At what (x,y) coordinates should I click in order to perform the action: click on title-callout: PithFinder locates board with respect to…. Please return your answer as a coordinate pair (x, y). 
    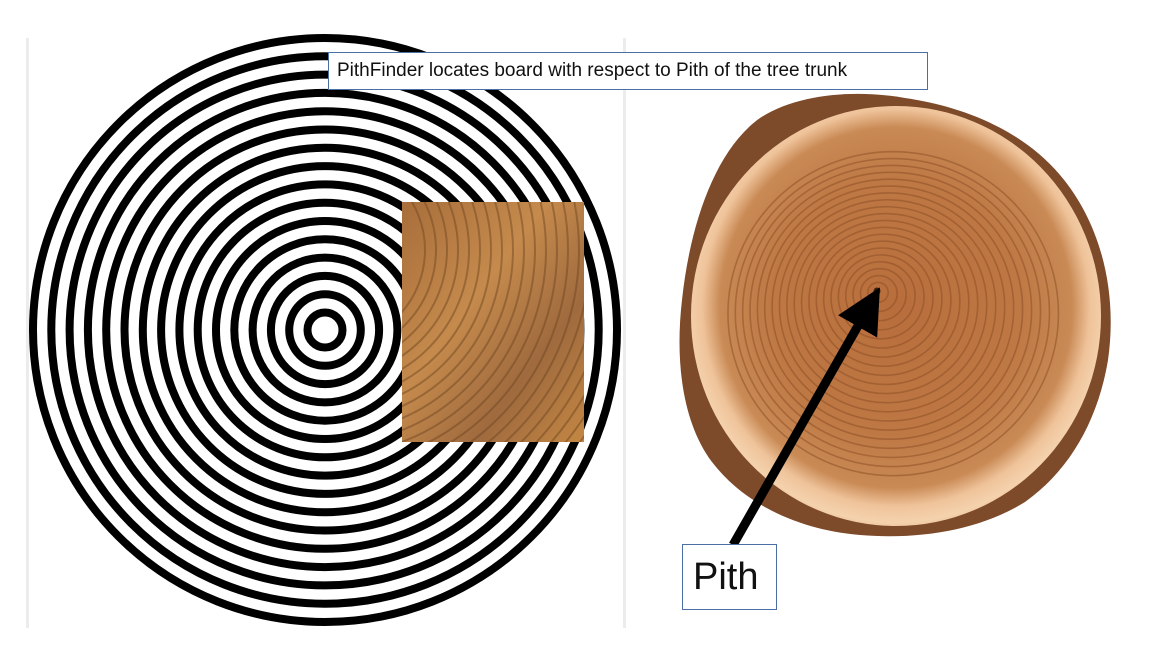
    Looking at the image, I should click on (628, 71).